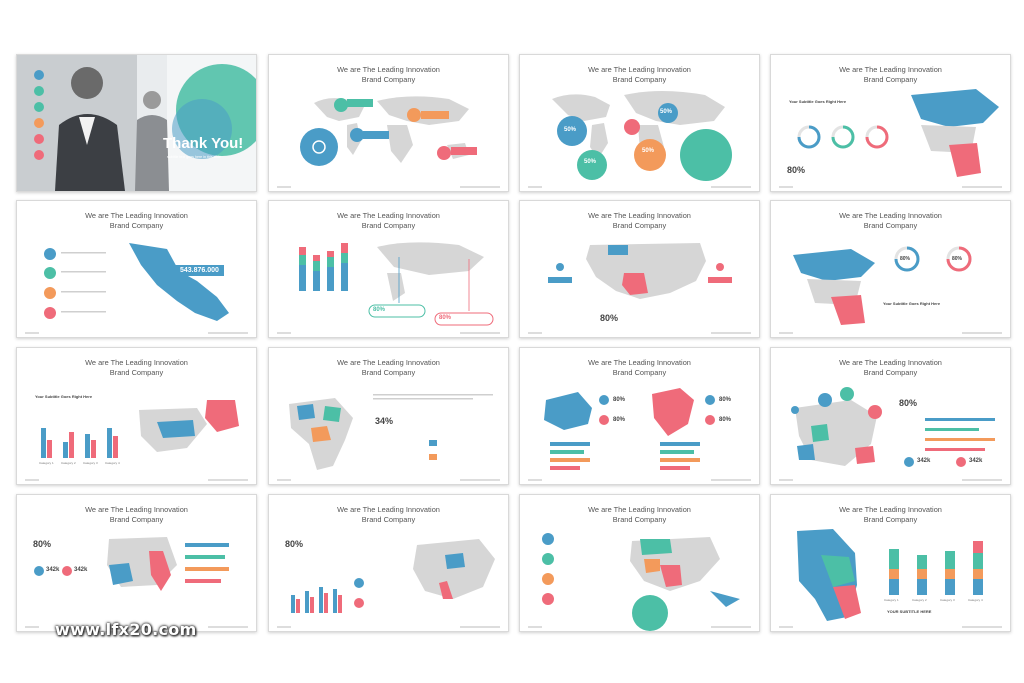 This screenshot has height=683, width=1024. What do you see at coordinates (391, 432) in the screenshot?
I see `africa-map` at bounding box center [391, 432].